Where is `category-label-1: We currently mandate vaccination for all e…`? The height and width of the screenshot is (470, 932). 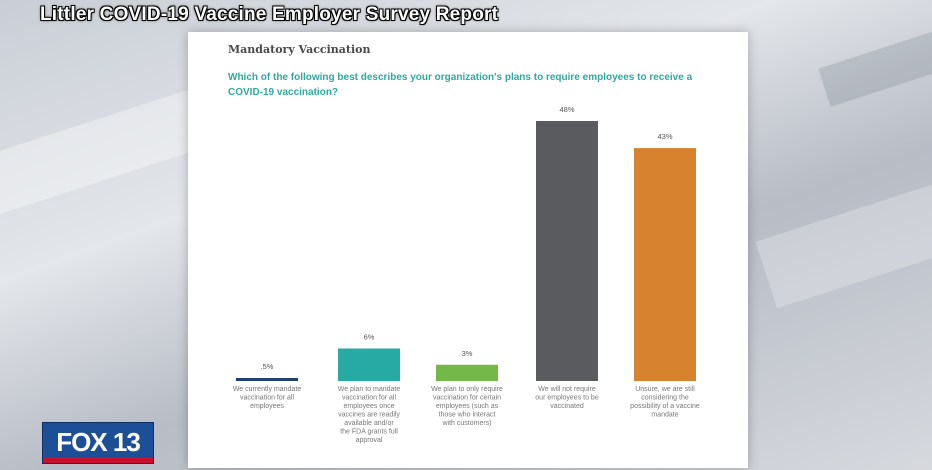 category-label-1: We currently mandate vaccination for all e… is located at coordinates (267, 398).